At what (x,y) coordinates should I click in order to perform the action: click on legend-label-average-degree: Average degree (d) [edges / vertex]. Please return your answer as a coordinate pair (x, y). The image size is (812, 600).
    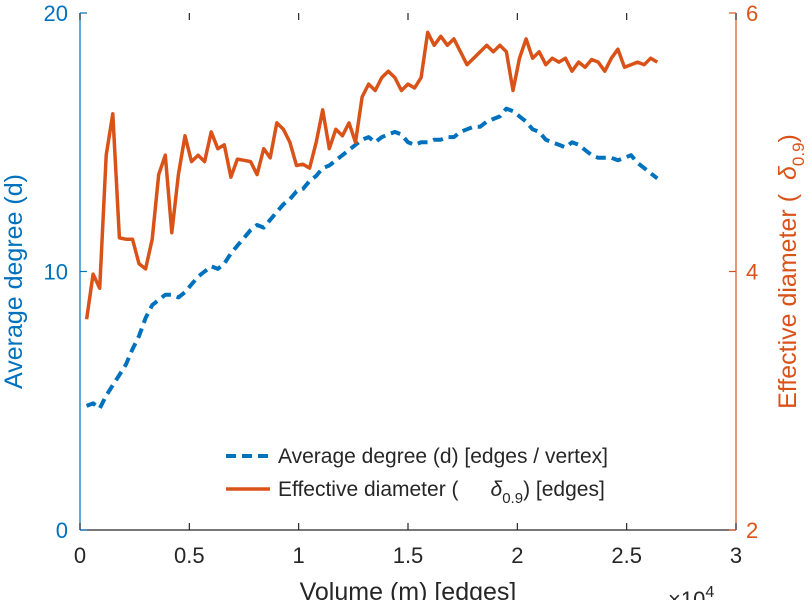
    Looking at the image, I should click on (443, 456).